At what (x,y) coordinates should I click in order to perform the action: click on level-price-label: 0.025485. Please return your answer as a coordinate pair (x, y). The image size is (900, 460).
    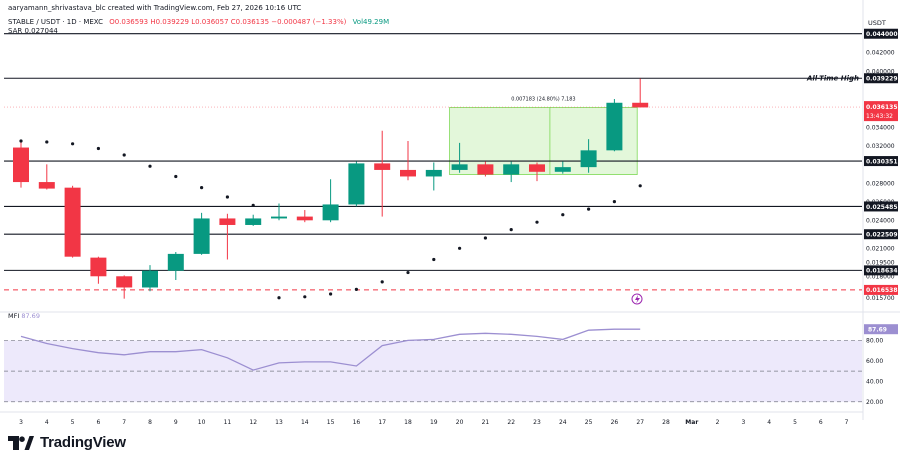
    Looking at the image, I should click on (882, 207).